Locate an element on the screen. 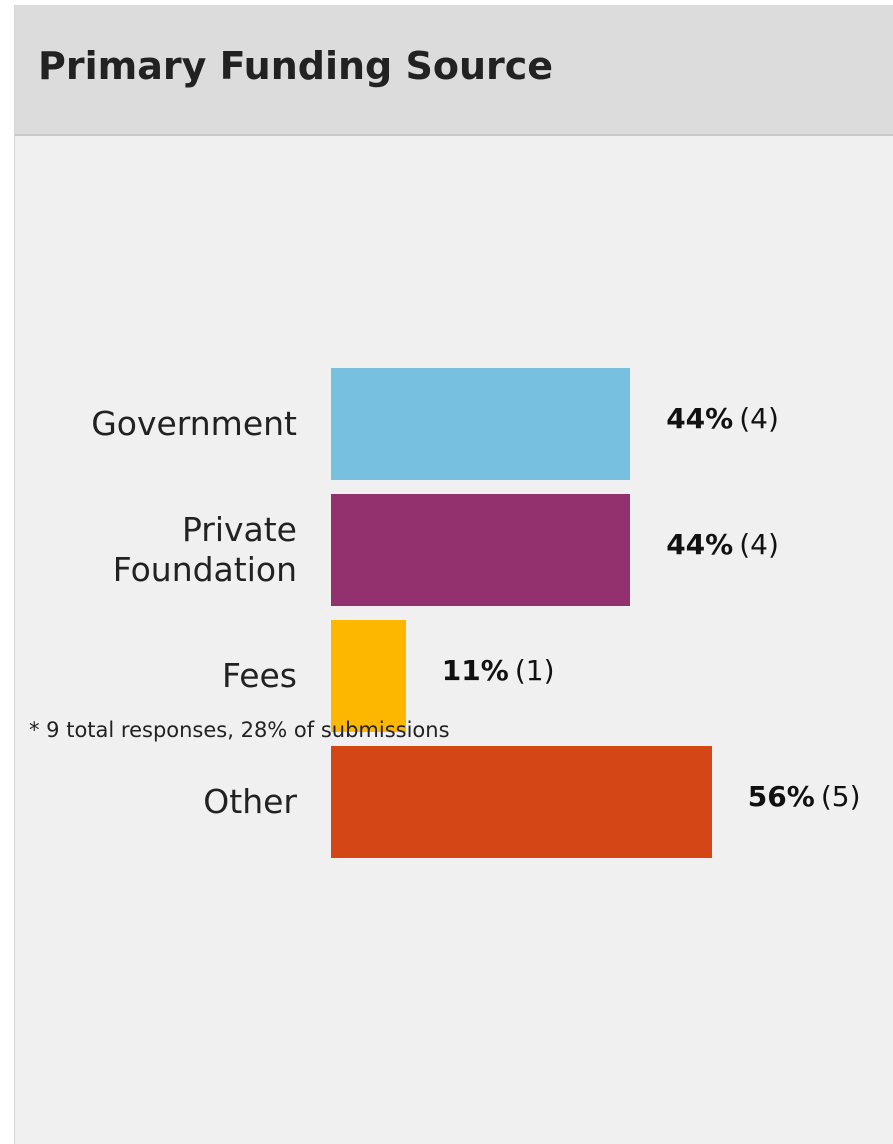 The width and height of the screenshot is (893, 1144). percent-label: 56% is located at coordinates (781, 796).